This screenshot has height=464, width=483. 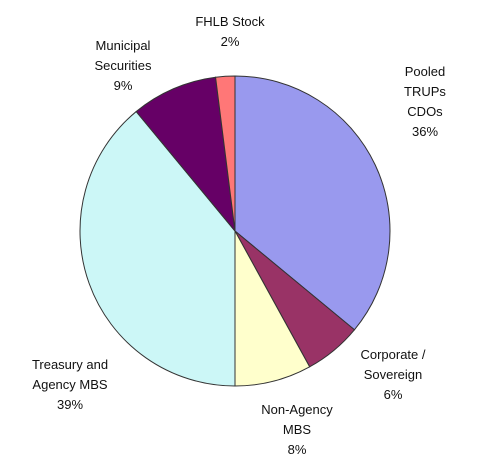 I want to click on value-label: 8%, so click(x=297, y=449).